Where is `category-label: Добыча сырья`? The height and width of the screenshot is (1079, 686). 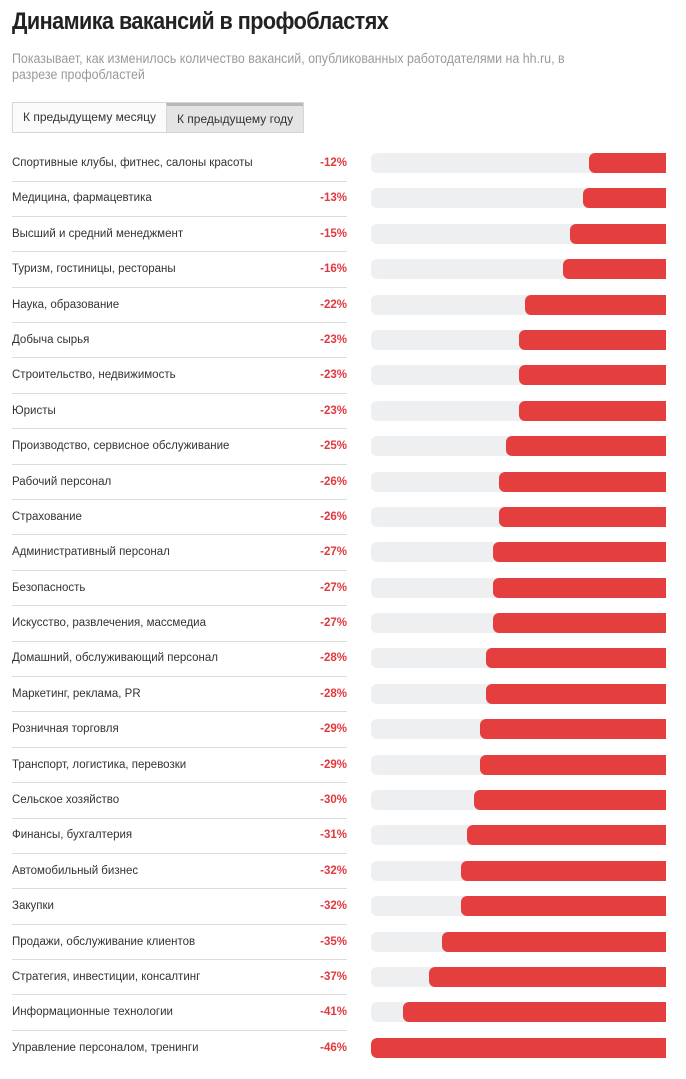
category-label: Добыча сырья is located at coordinates (51, 339).